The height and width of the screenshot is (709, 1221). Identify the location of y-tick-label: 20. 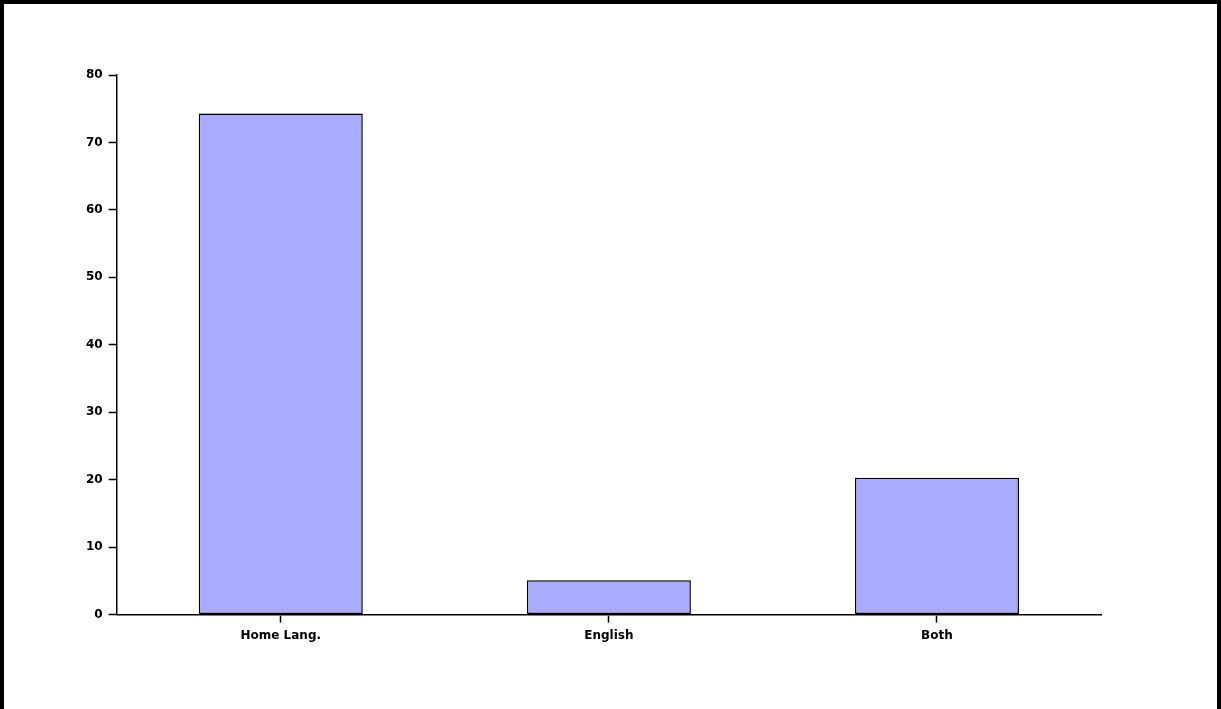
(94, 478).